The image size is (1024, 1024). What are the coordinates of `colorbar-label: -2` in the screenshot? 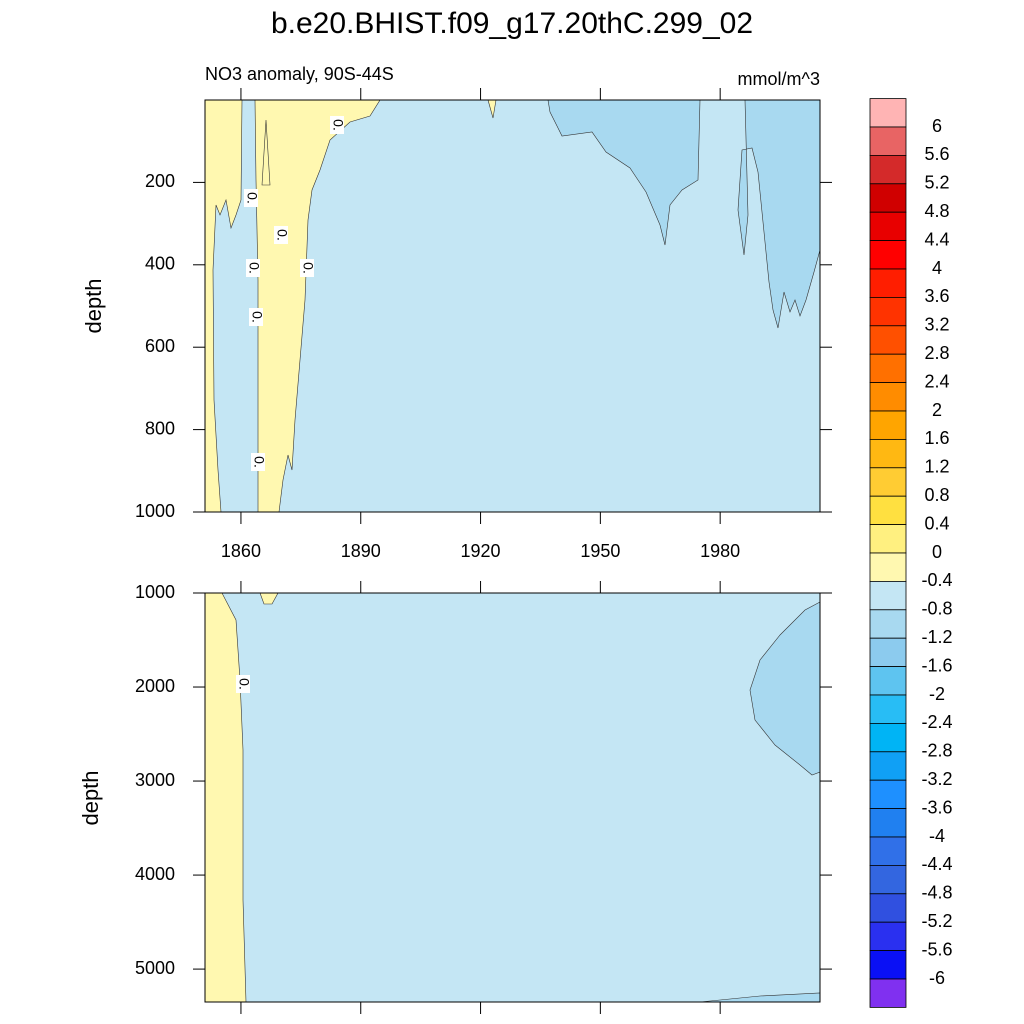 It's located at (937, 694).